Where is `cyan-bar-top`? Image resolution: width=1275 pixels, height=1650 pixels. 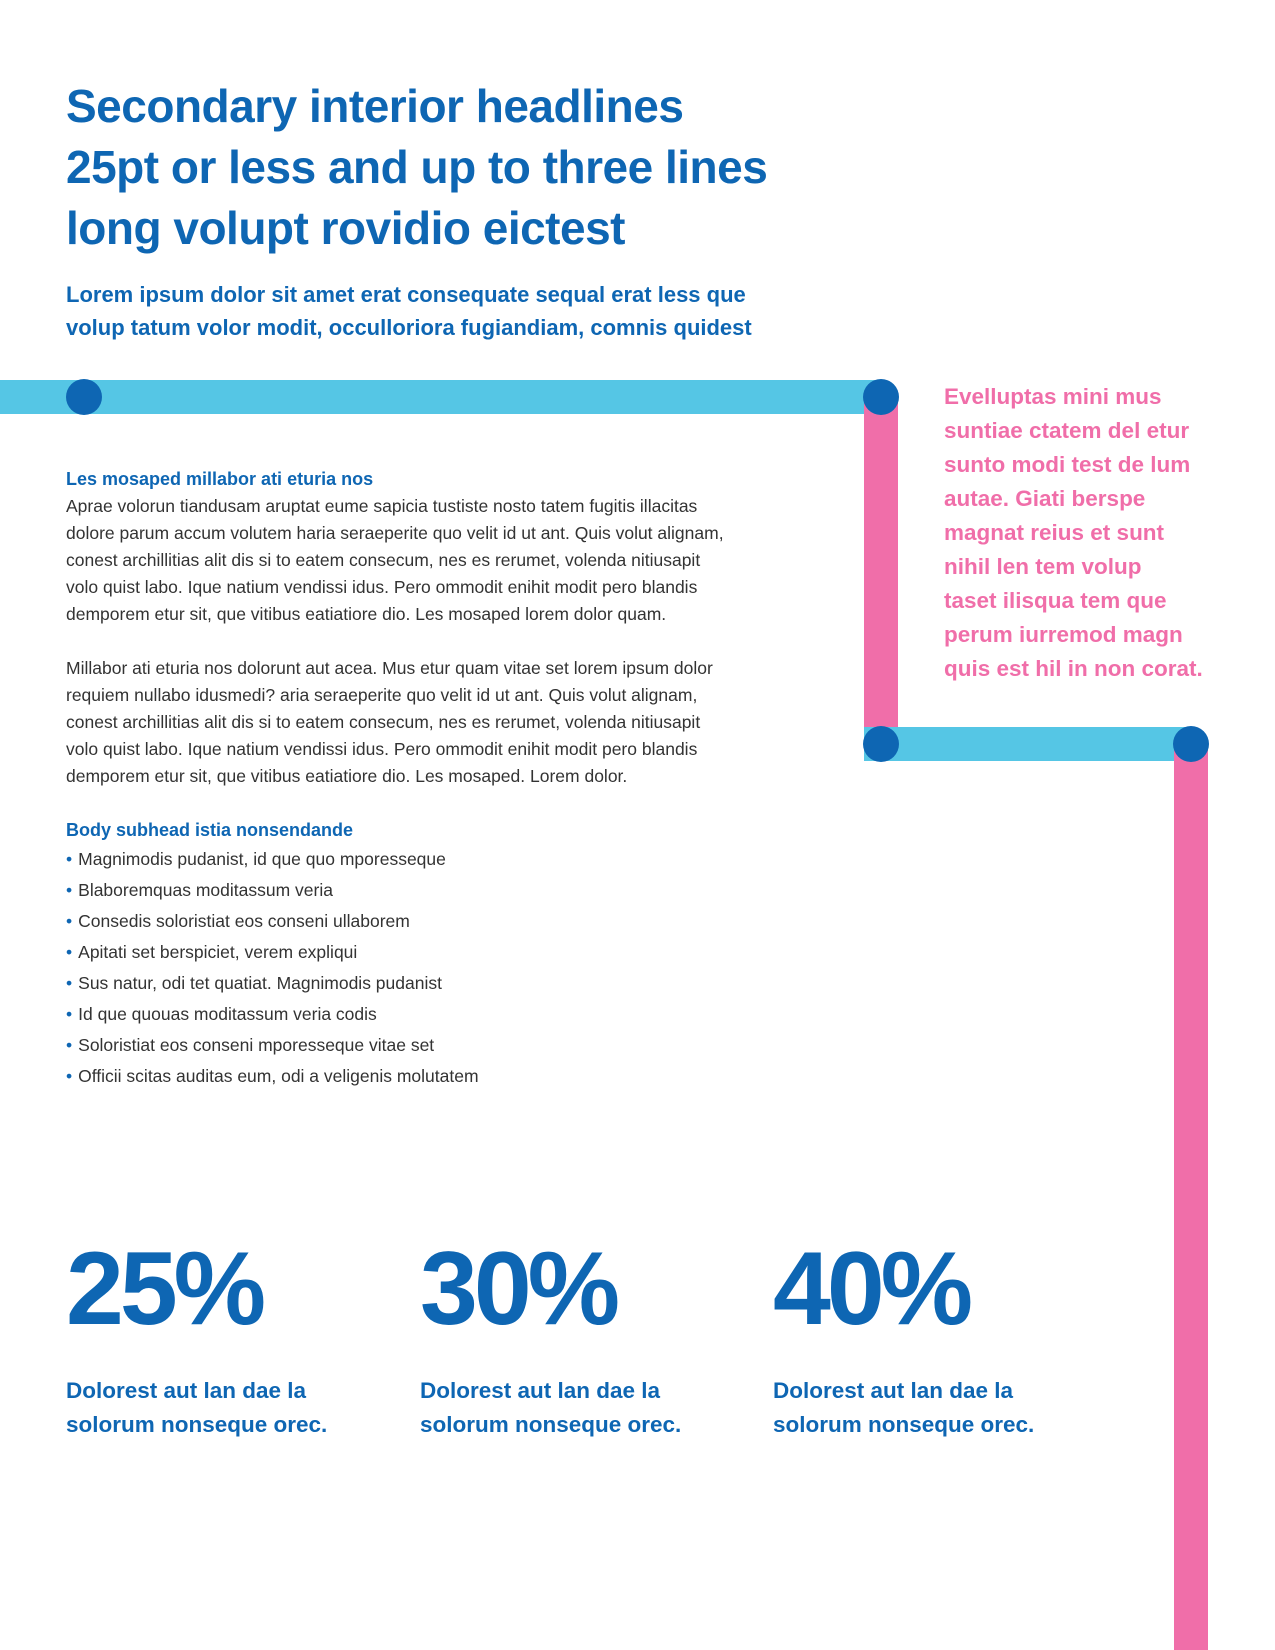
cyan-bar-top is located at coordinates (440, 397).